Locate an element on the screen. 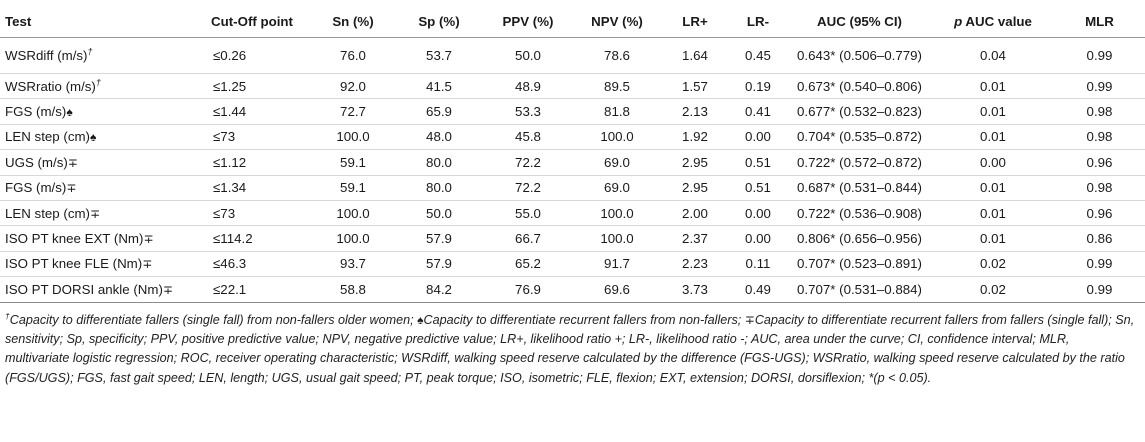 The width and height of the screenshot is (1145, 442). sn-cell: 72.7 is located at coordinates (353, 111).